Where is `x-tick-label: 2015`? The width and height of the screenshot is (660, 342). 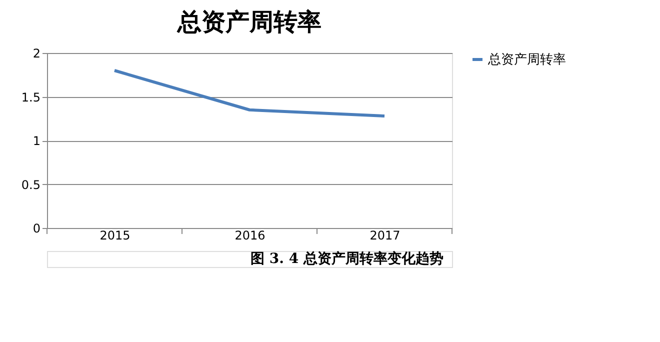
x-tick-label: 2015 is located at coordinates (115, 235).